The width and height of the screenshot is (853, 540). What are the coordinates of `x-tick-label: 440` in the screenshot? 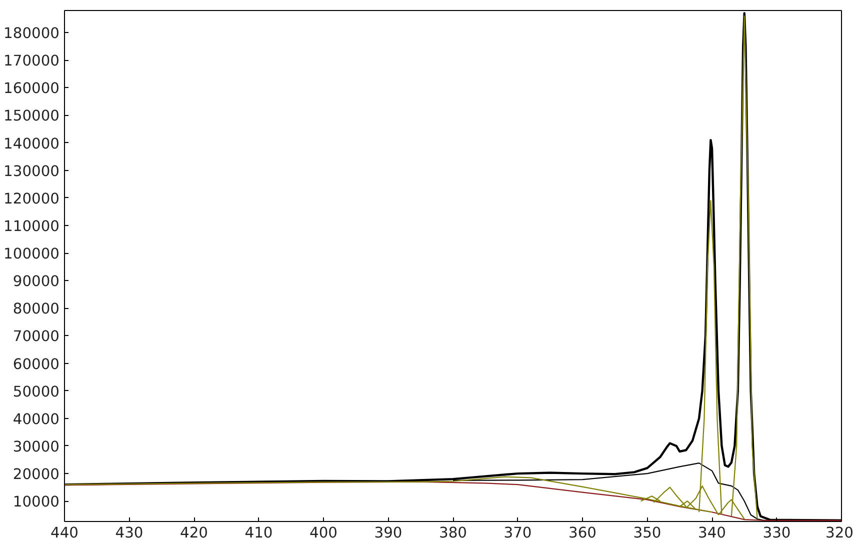 It's located at (64, 532).